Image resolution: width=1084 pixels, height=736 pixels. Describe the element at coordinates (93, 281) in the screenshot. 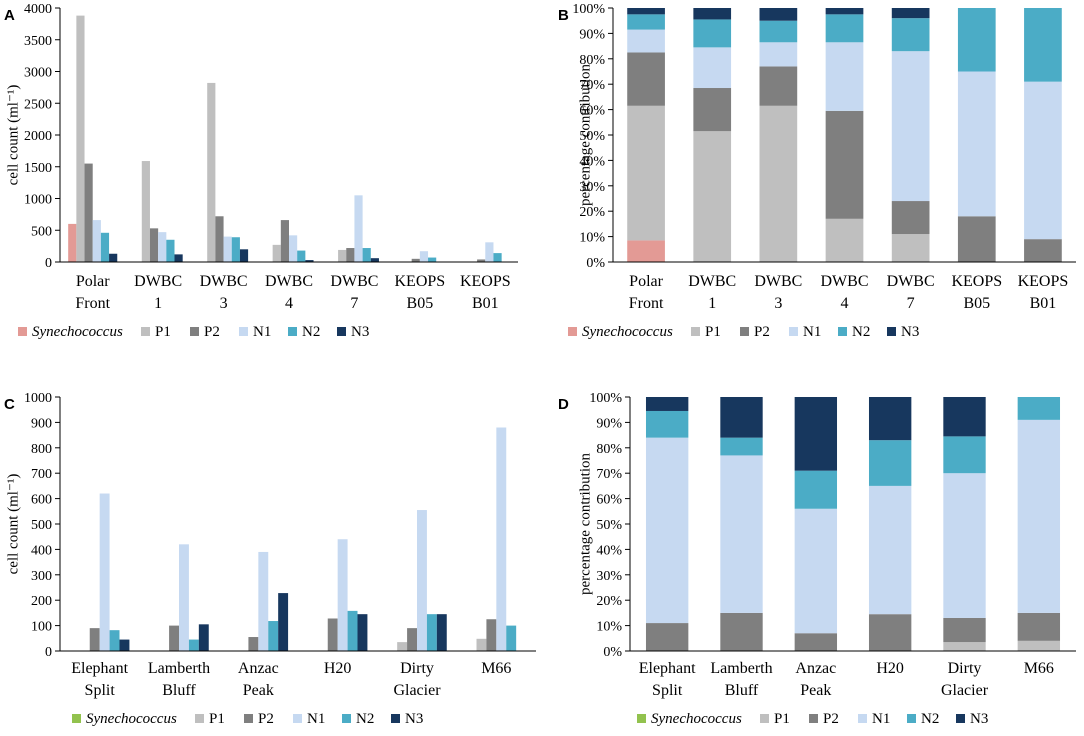

I see `x-category-label: Polar` at that location.